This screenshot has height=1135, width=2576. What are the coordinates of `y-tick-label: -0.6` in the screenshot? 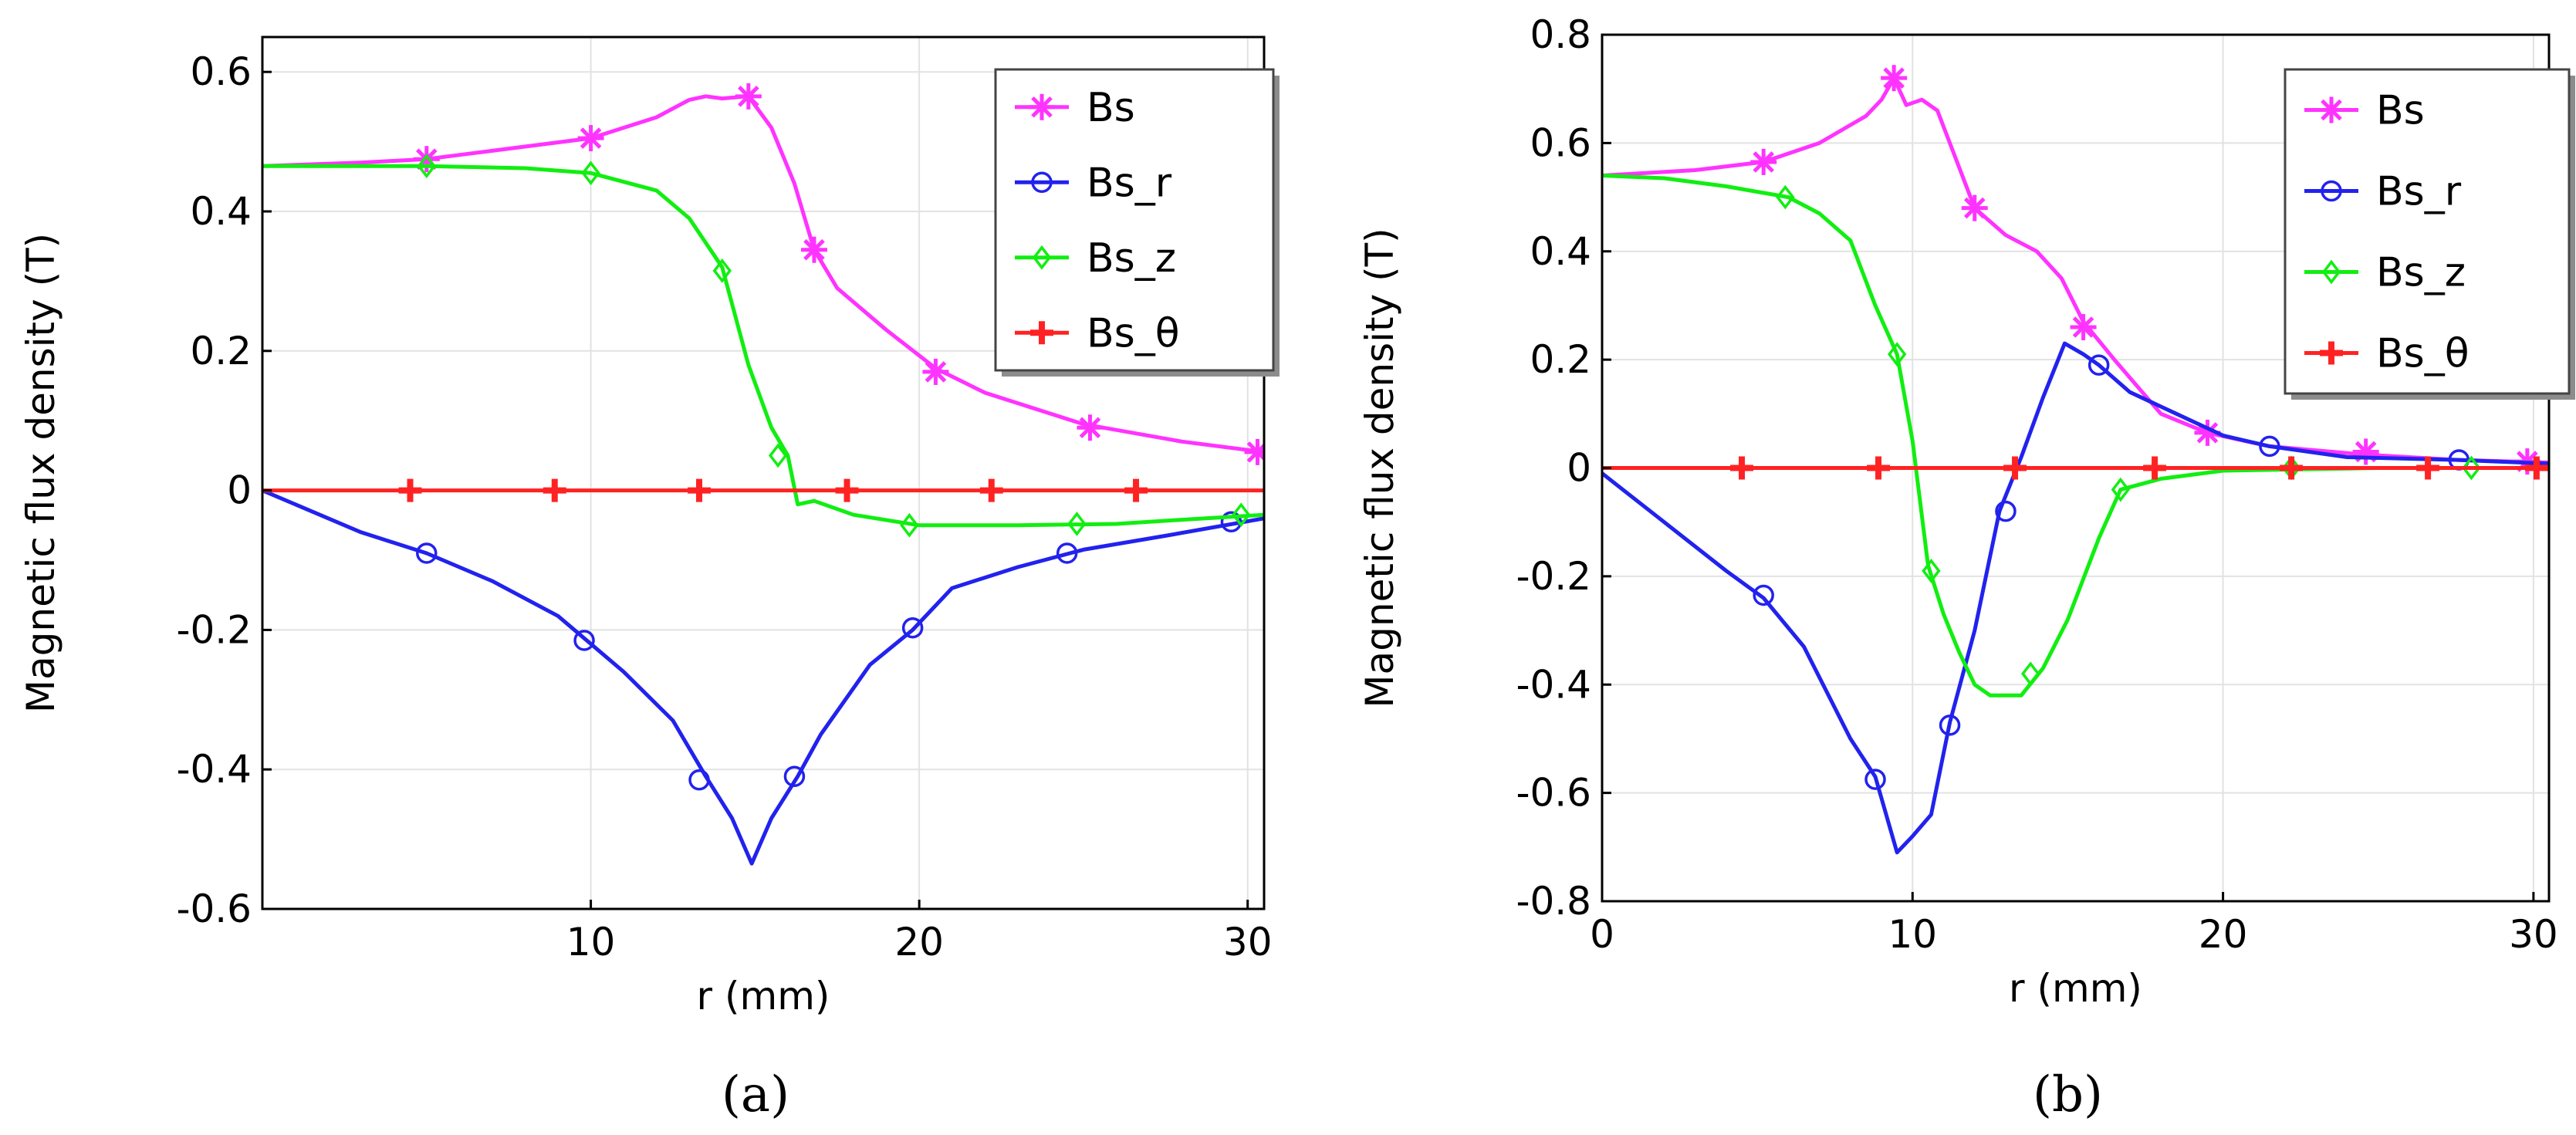 It's located at (214, 909).